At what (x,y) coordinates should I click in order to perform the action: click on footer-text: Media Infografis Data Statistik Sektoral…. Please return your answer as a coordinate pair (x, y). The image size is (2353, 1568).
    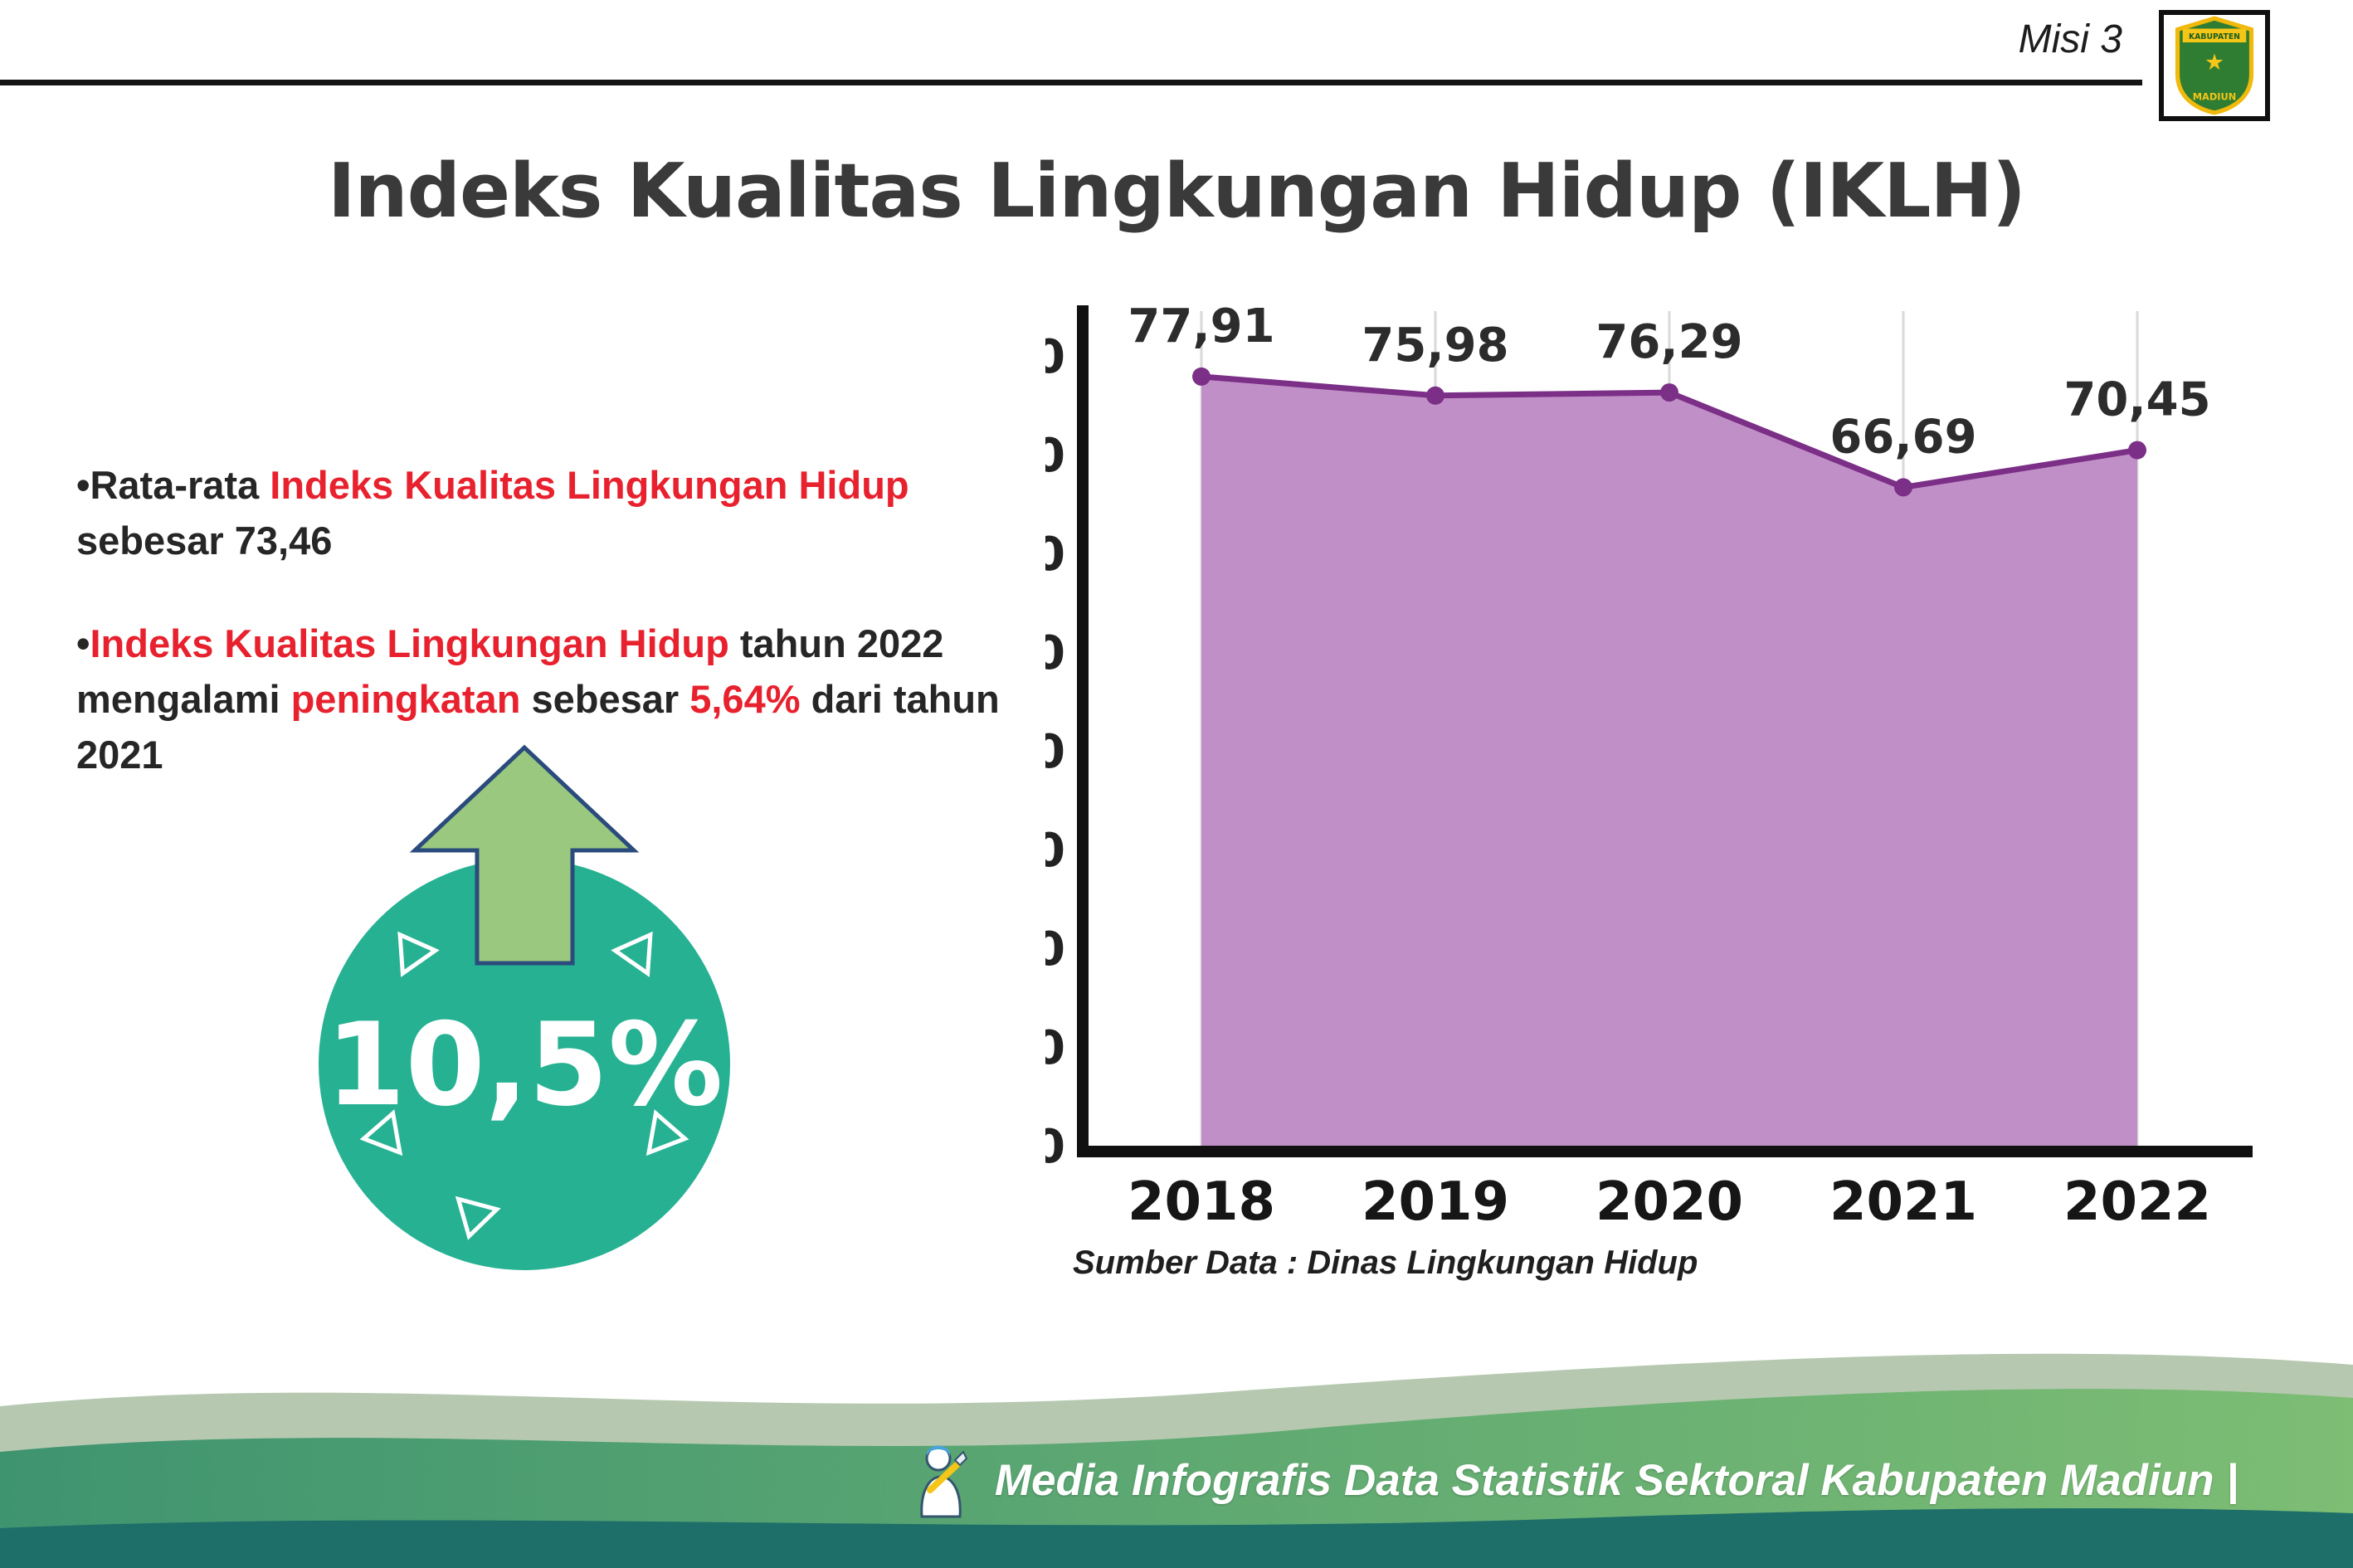
    Looking at the image, I should click on (1616, 1480).